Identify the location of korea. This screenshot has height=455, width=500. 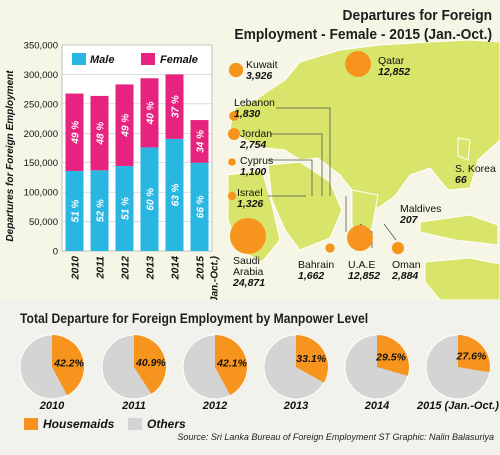
(464, 149).